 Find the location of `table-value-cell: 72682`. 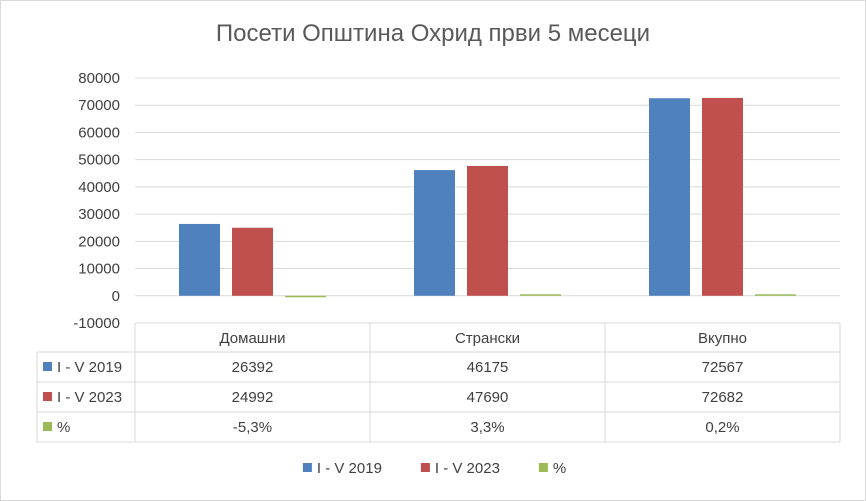

table-value-cell: 72682 is located at coordinates (723, 397).